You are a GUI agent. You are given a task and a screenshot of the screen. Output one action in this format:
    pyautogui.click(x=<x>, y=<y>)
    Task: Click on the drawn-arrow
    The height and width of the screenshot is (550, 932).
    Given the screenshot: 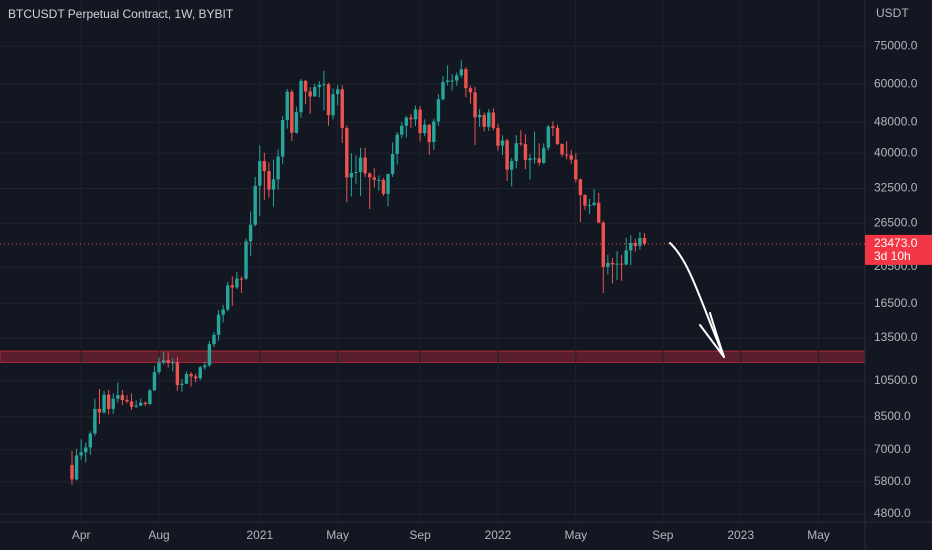 What is the action you would take?
    pyautogui.click(x=697, y=300)
    